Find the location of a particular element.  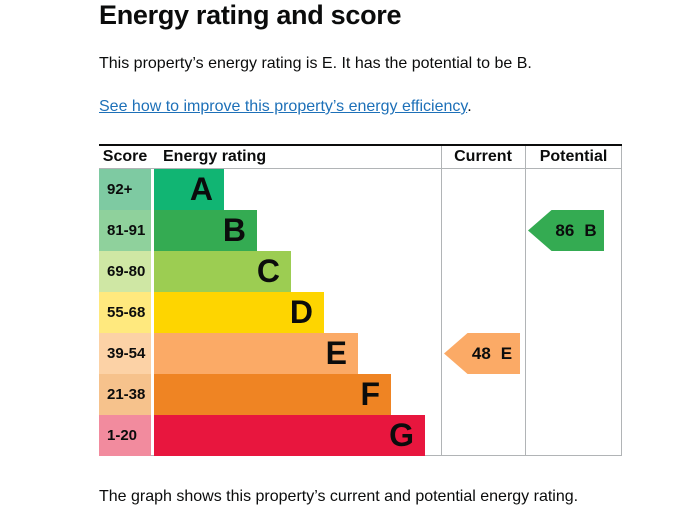

rating-band: D is located at coordinates (239, 312).